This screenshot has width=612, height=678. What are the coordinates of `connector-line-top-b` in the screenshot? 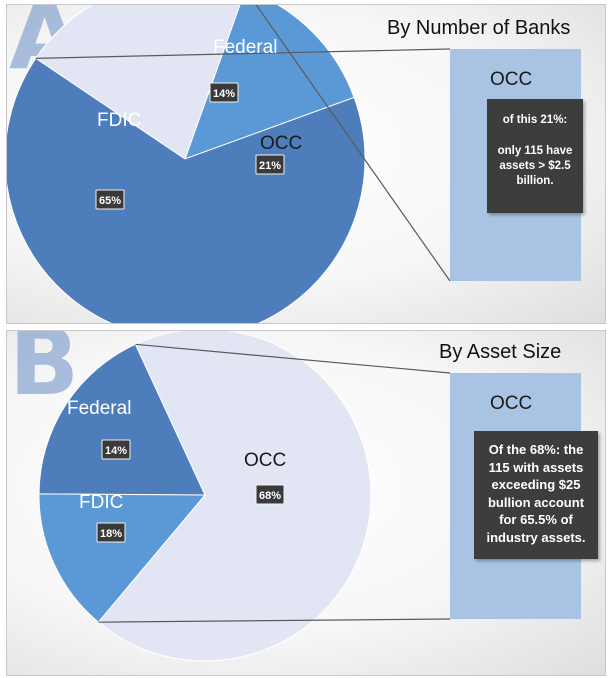 It's located at (293, 358).